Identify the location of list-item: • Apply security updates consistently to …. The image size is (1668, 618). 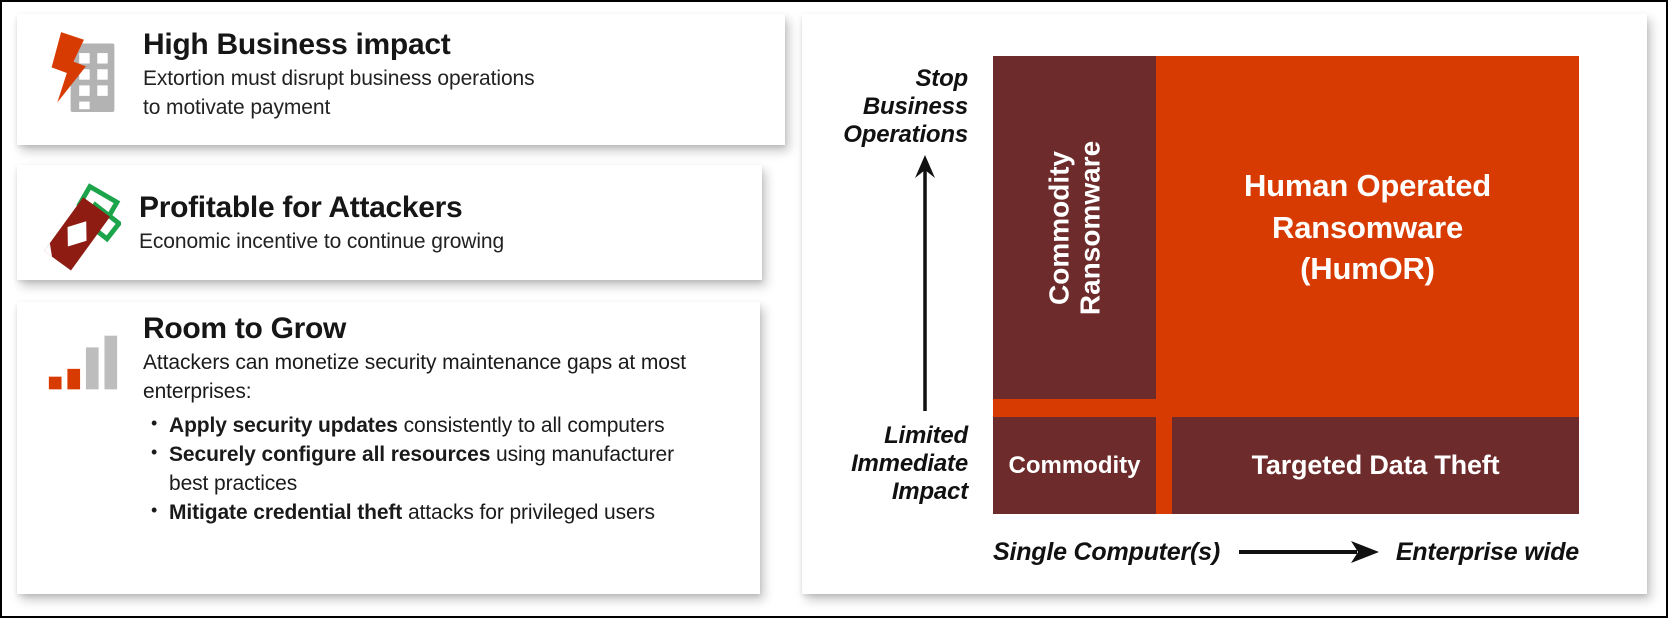
(408, 424).